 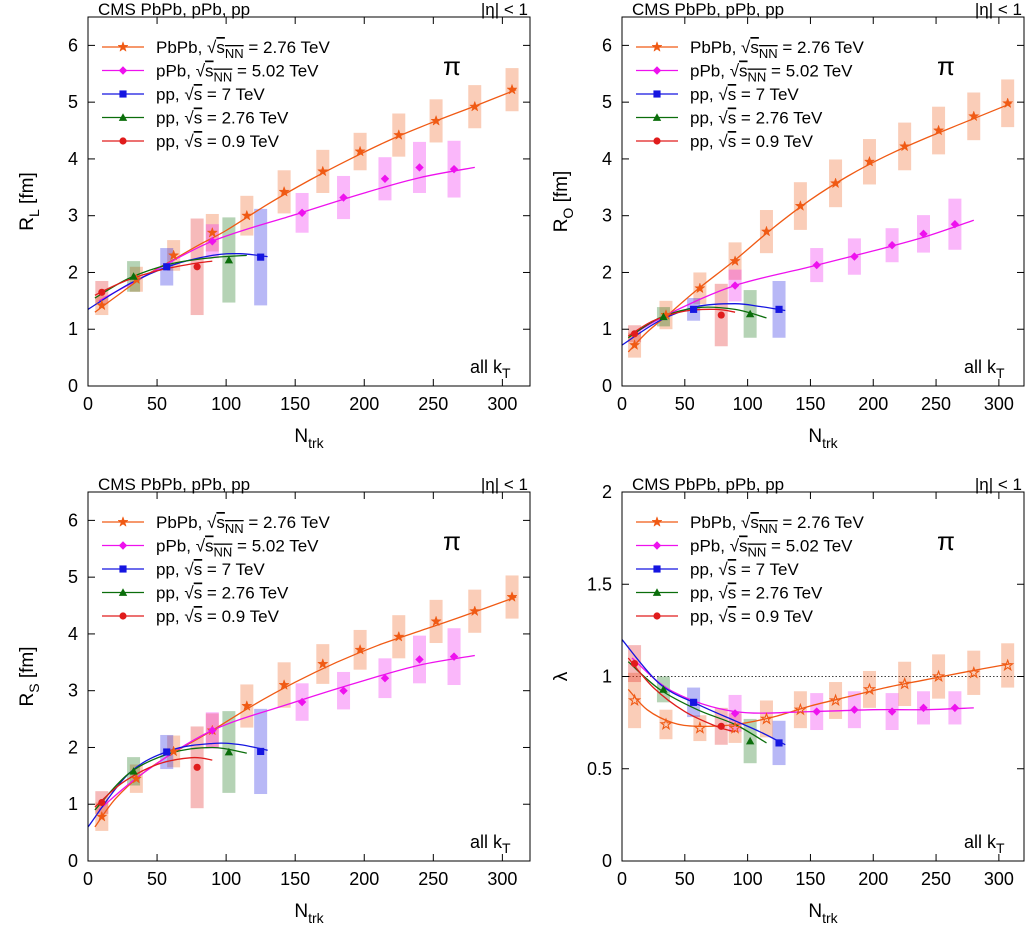 I want to click on x-axis-label: Ntrk, so click(x=823, y=913).